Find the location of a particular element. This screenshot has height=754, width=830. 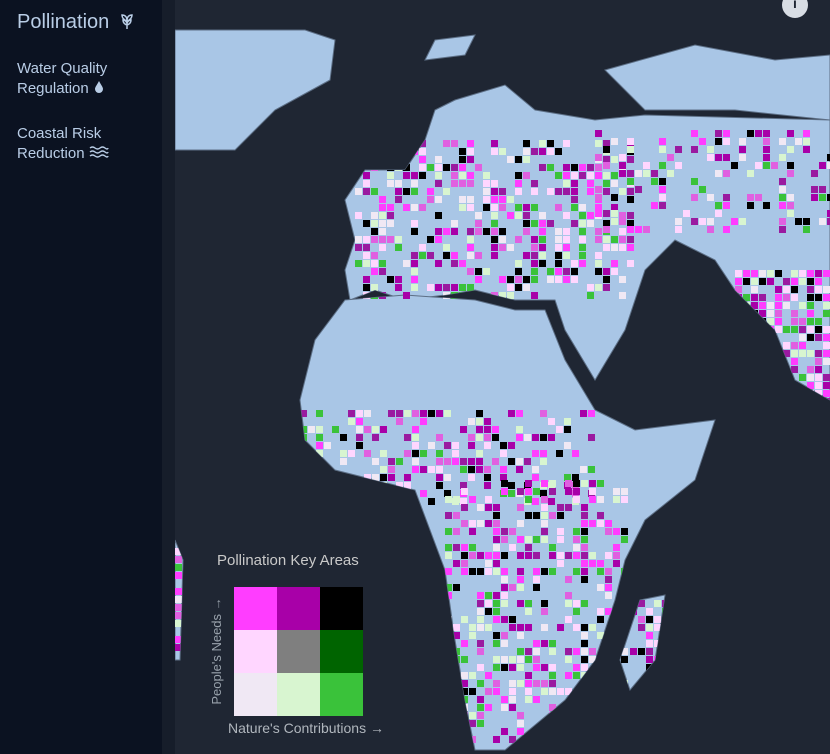

legend-x-label: Nature's Contributions → is located at coordinates (306, 728).